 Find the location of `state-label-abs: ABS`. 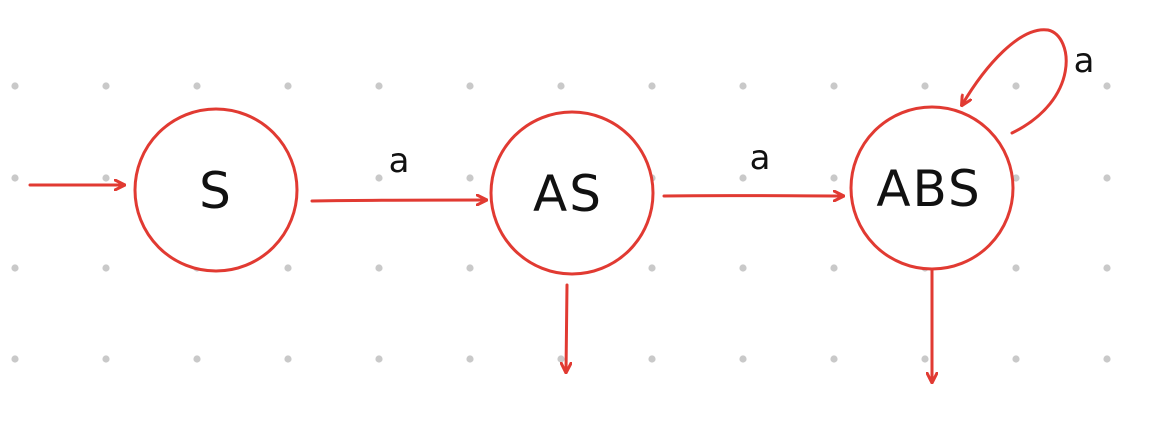

state-label-abs: ABS is located at coordinates (928, 189).